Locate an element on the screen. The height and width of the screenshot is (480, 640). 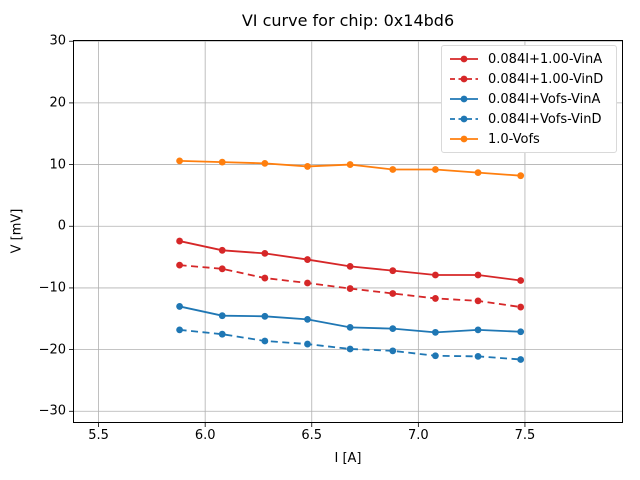
legend-label: 0.084I+Vofs-VinA is located at coordinates (544, 99).